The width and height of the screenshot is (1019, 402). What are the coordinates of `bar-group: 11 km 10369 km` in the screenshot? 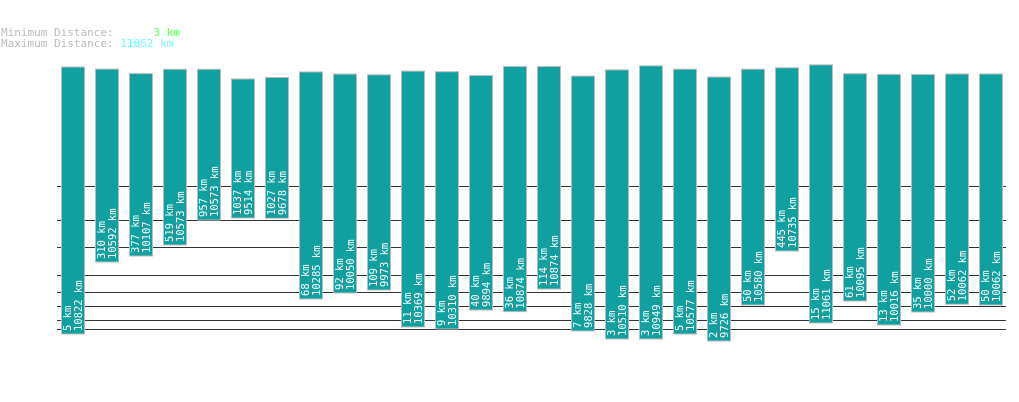 It's located at (413, 199).